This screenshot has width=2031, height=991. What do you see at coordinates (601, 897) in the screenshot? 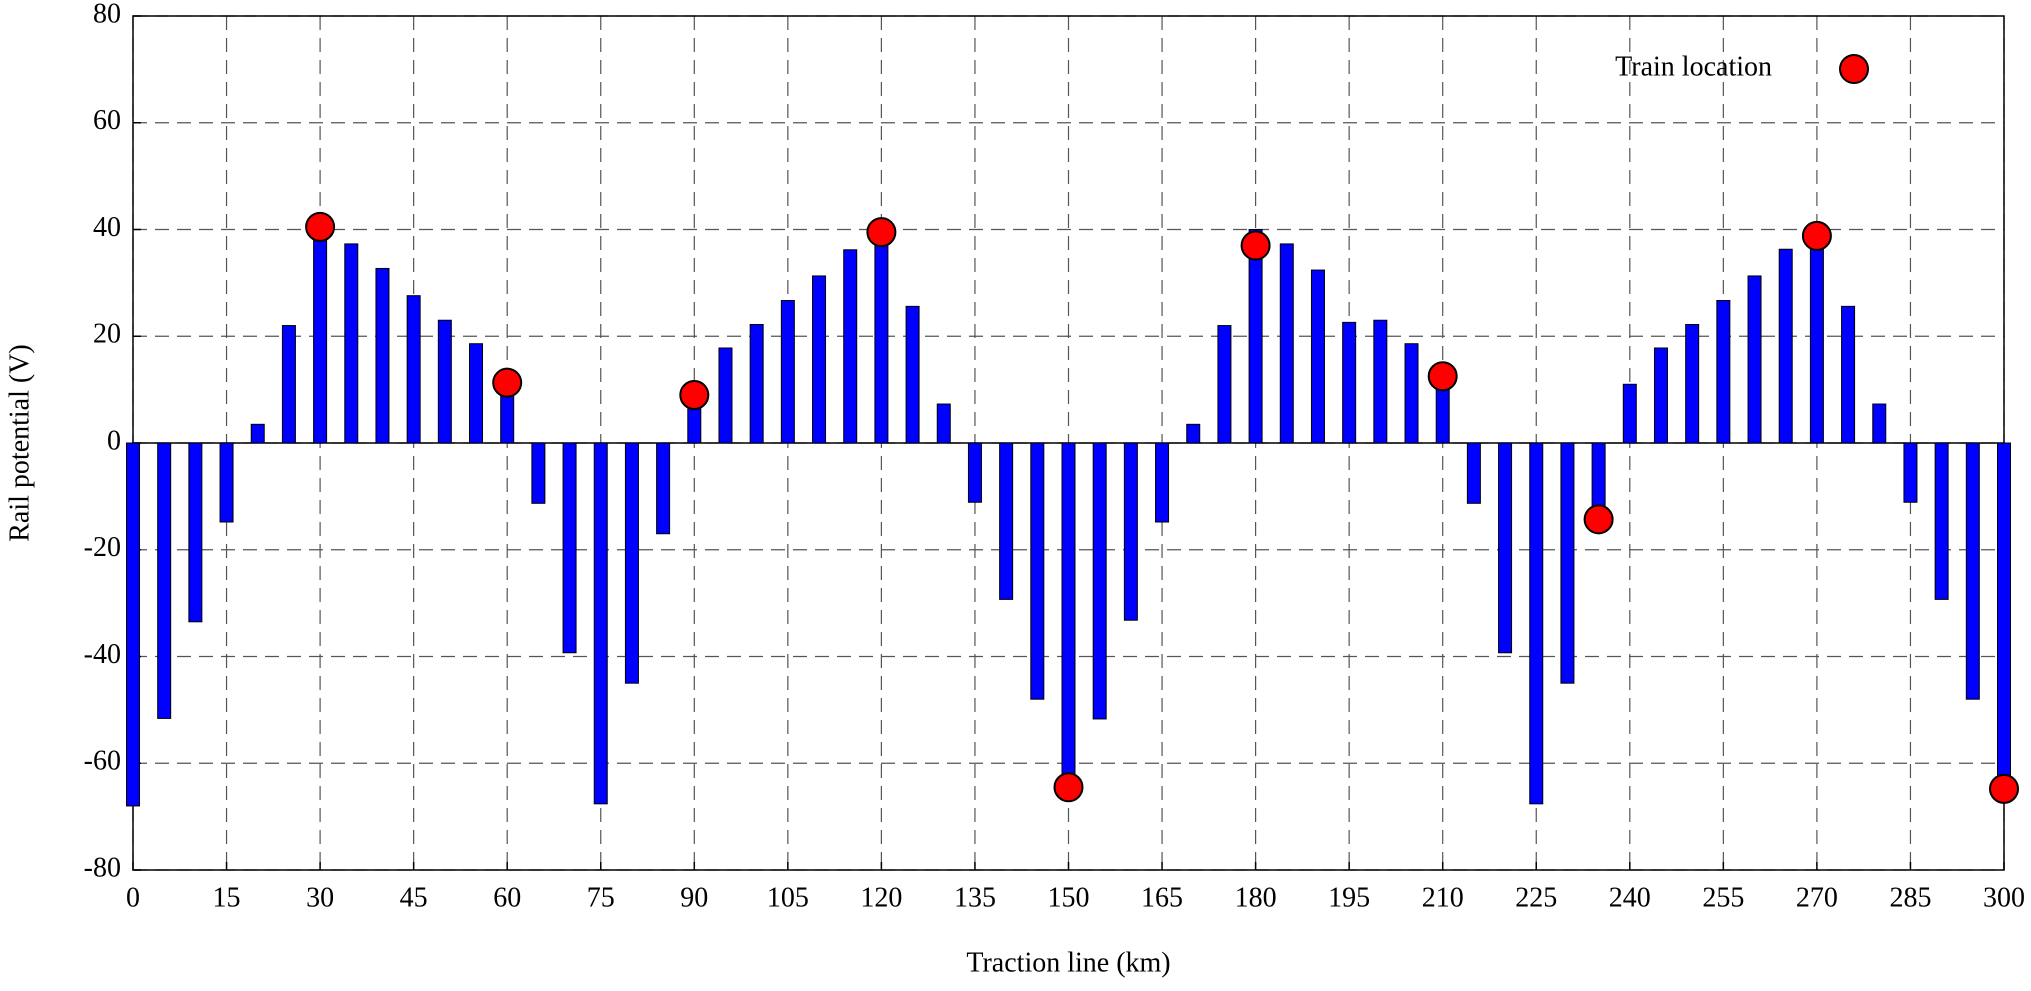
I see `x-tick-label: 75` at bounding box center [601, 897].